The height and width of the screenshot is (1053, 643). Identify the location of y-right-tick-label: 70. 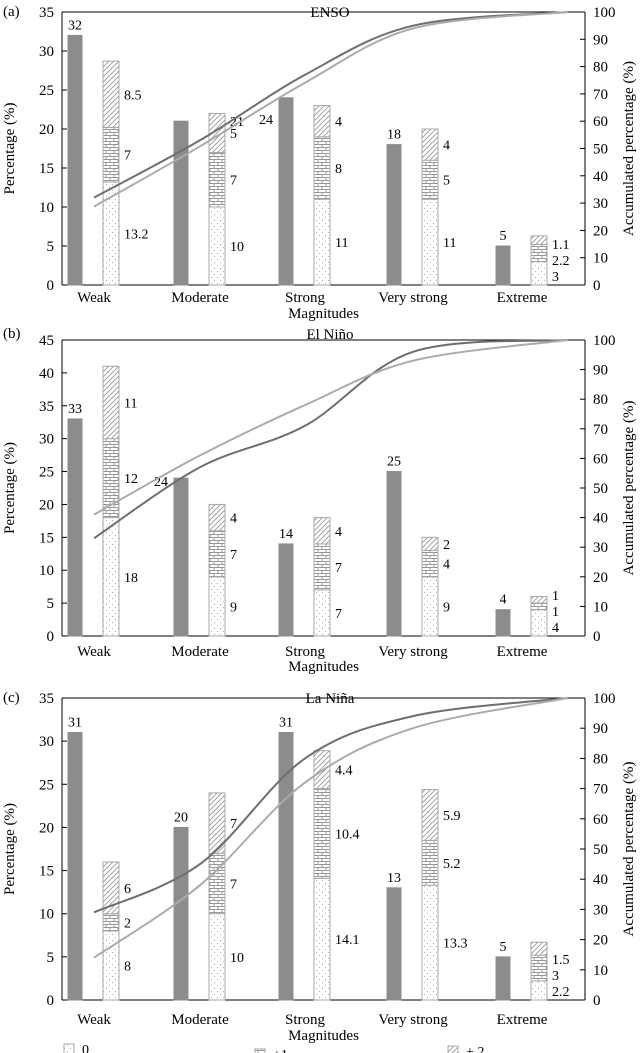
(600, 95).